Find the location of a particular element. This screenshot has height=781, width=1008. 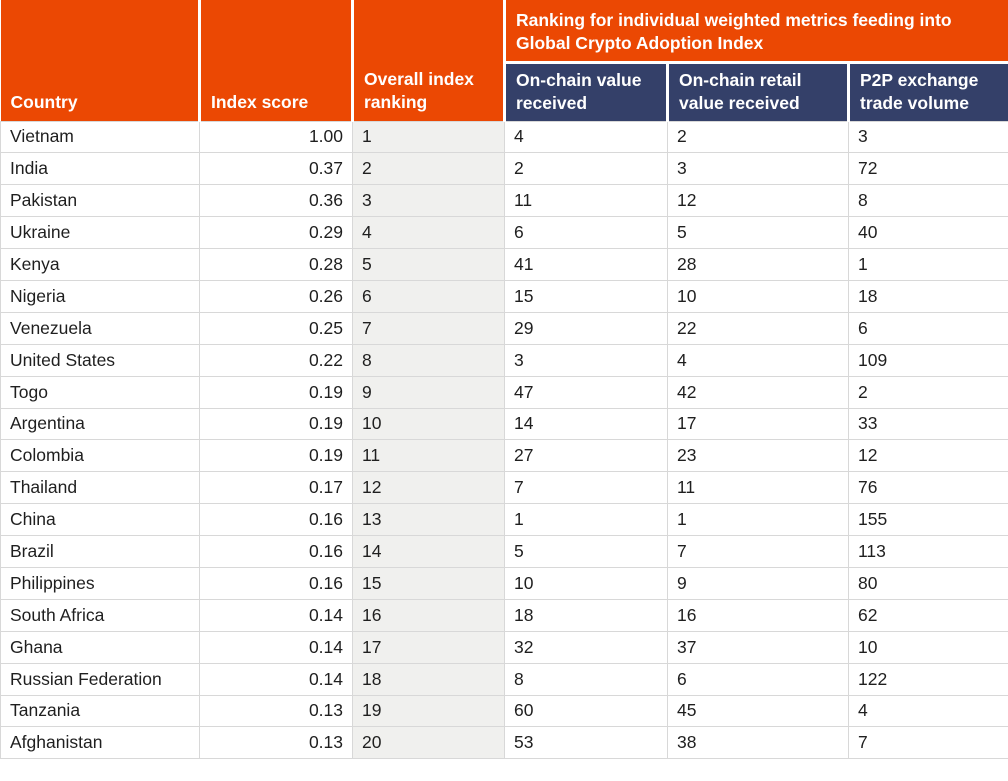

country-cell: Ukraine is located at coordinates (100, 233).